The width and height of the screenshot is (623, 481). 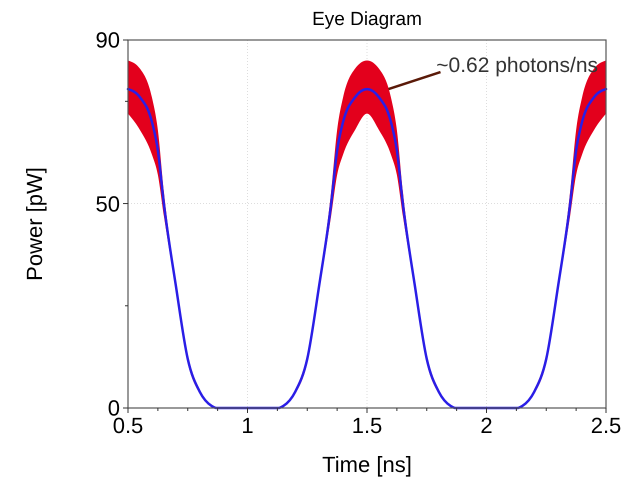 What do you see at coordinates (517, 65) in the screenshot?
I see `annotation: ~0.62 photons/ns` at bounding box center [517, 65].